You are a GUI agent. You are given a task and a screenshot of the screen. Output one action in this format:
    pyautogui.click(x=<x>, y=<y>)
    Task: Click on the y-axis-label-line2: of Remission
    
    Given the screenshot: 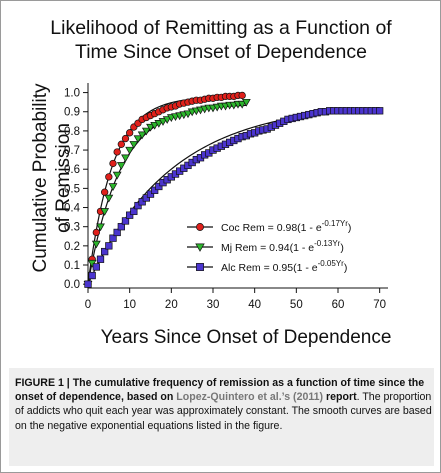 What is the action you would take?
    pyautogui.click(x=63, y=178)
    